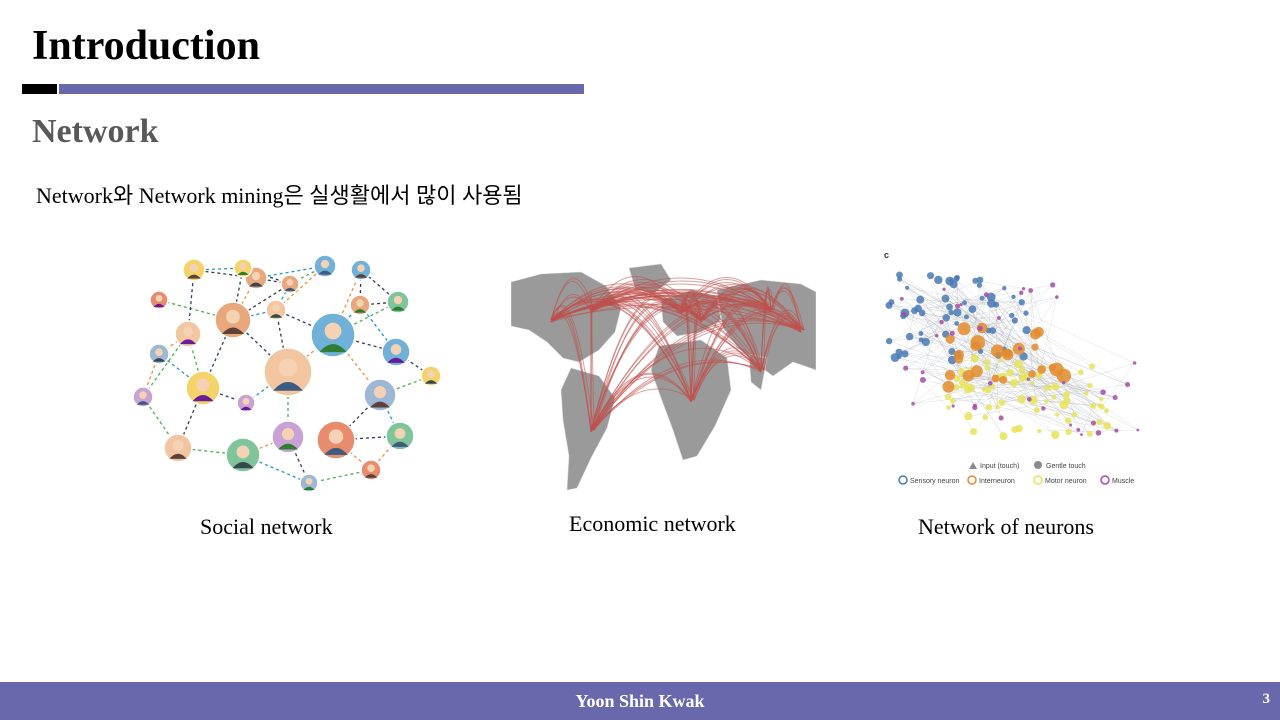  I want to click on title-underline-accent, so click(39, 89).